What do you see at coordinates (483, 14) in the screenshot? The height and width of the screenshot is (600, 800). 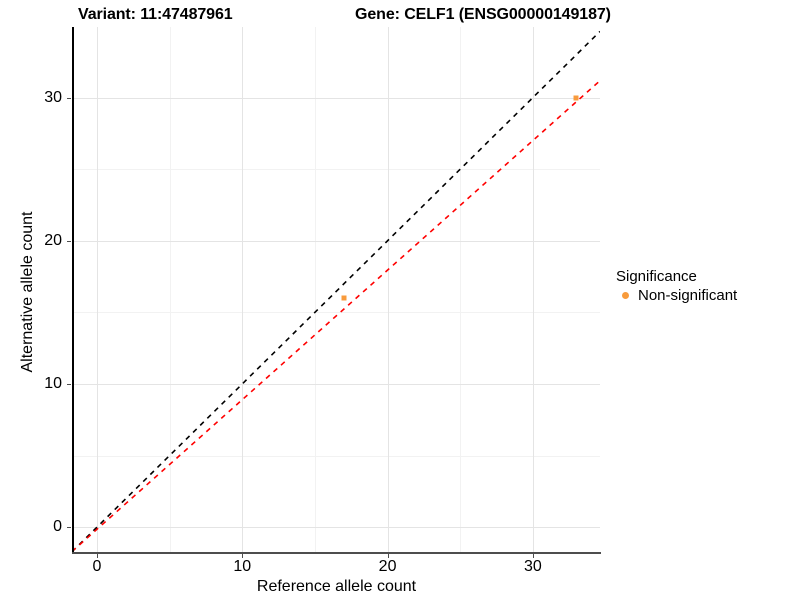 I see `gene-title: Gene: CELF1 (ENSG00000149187)` at bounding box center [483, 14].